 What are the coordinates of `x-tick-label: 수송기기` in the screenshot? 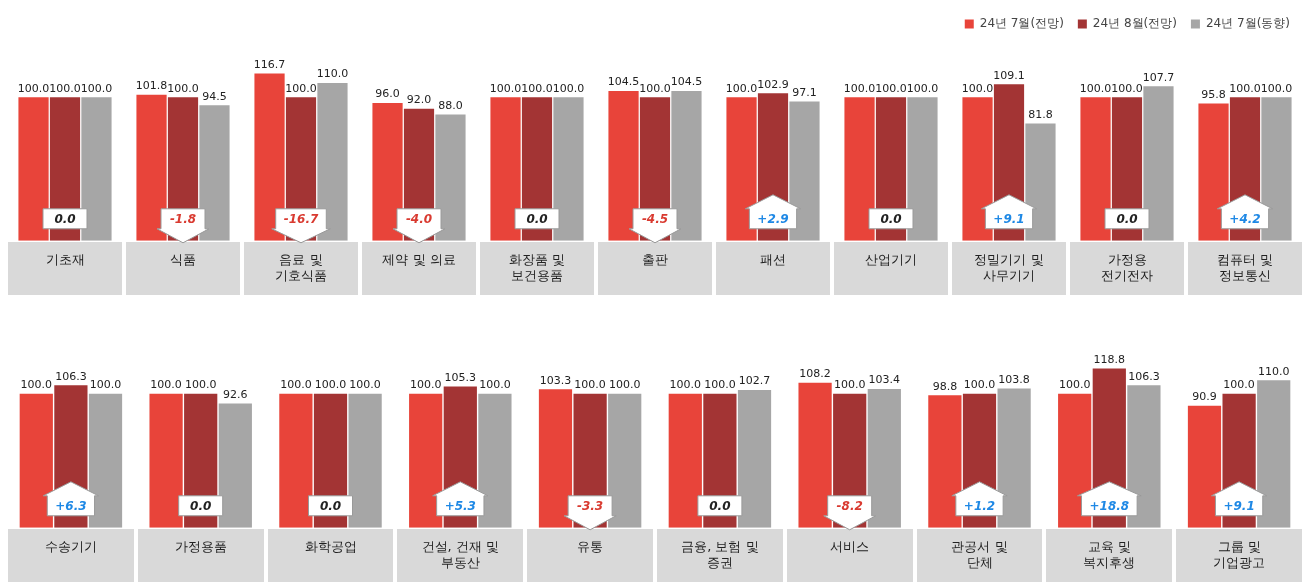 It's located at (70, 546).